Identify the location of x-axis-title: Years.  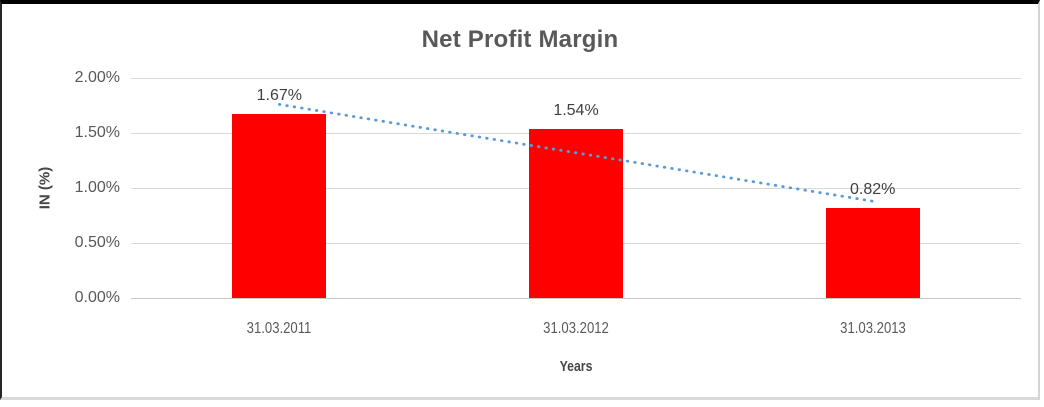
(576, 366).